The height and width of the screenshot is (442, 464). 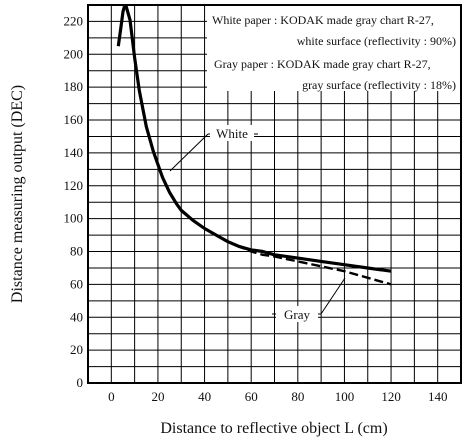 I want to click on y-tick-label: 180, so click(x=74, y=86).